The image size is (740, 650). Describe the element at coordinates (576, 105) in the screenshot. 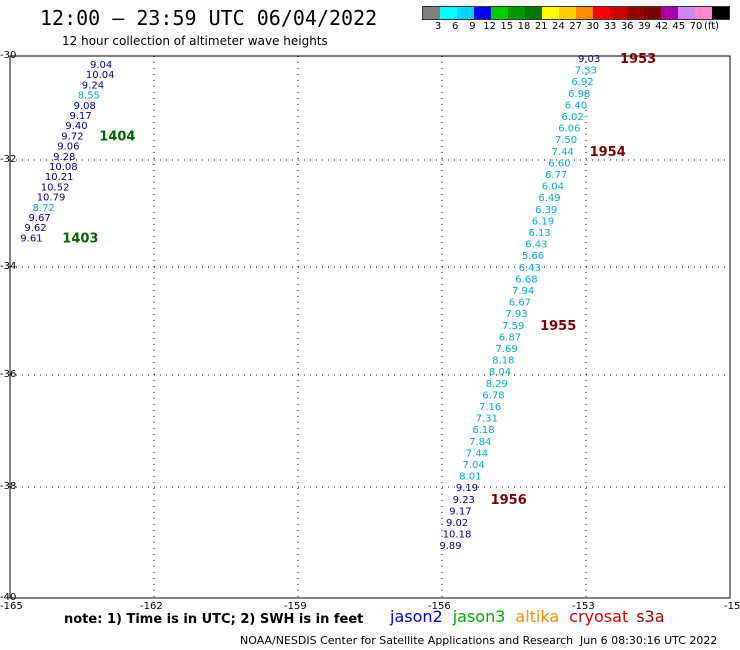

I see `wave-height-label: 6.40` at that location.